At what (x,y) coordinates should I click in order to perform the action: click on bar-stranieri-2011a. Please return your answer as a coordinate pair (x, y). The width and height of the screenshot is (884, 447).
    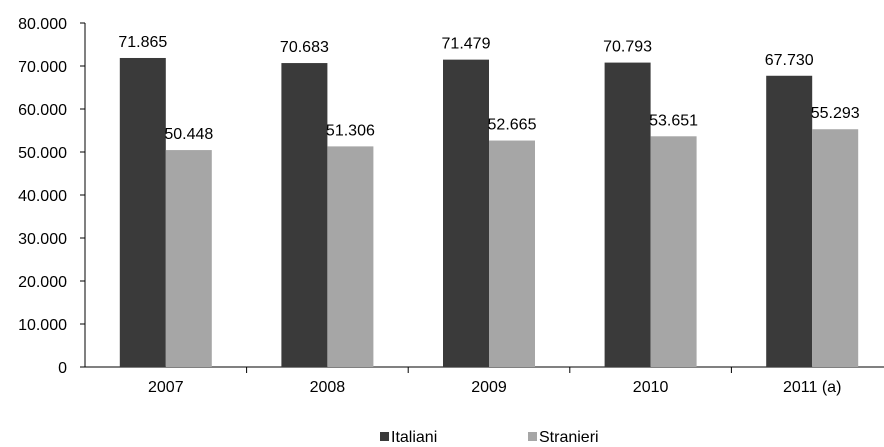
    Looking at the image, I should click on (835, 248).